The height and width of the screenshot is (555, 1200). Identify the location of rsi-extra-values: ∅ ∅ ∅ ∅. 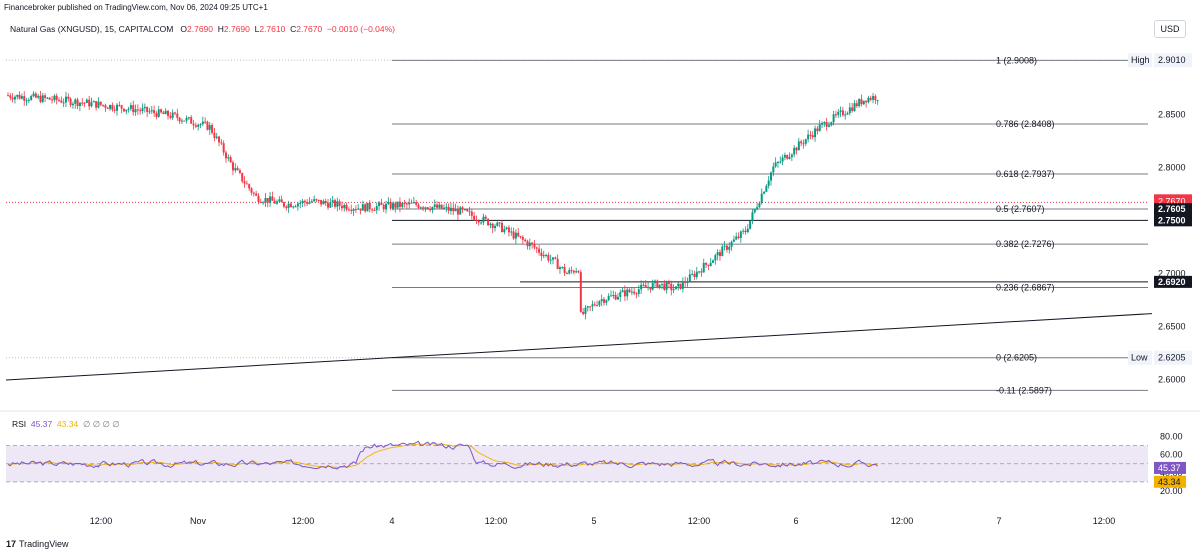
(101, 424).